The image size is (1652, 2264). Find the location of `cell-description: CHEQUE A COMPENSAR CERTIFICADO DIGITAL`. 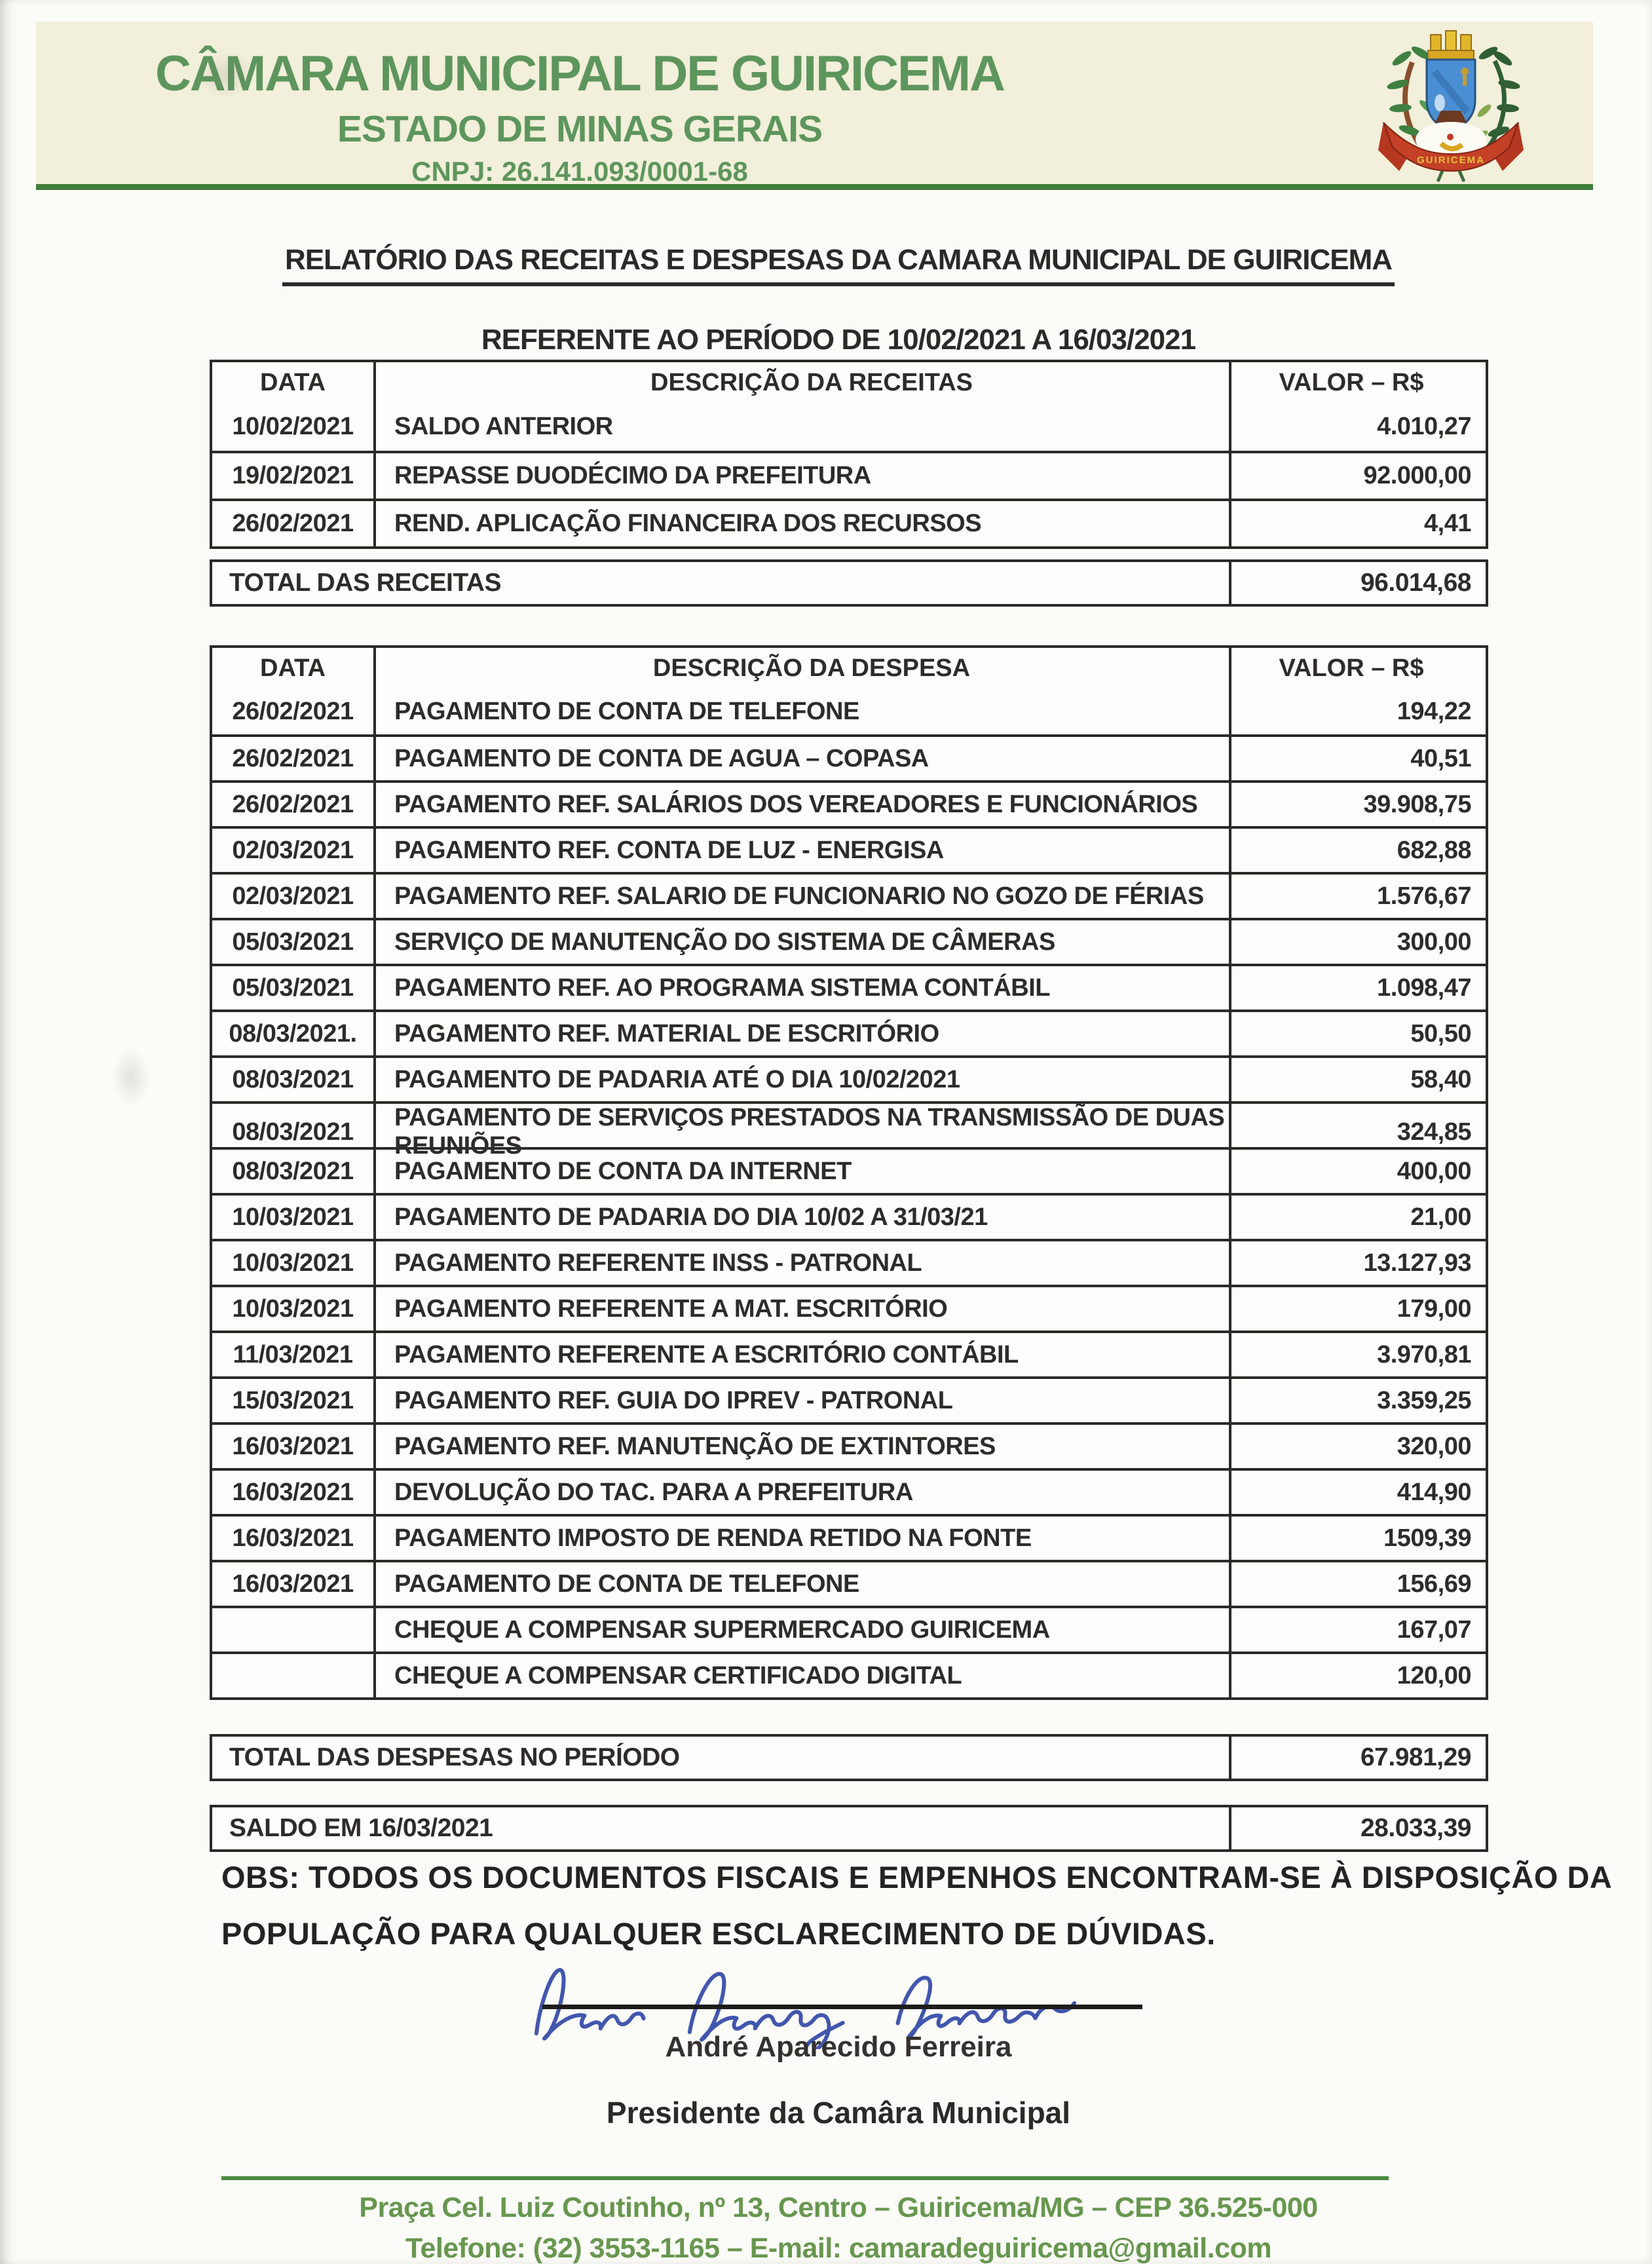

cell-description: CHEQUE A COMPENSAR CERTIFICADO DIGITAL is located at coordinates (801, 1675).